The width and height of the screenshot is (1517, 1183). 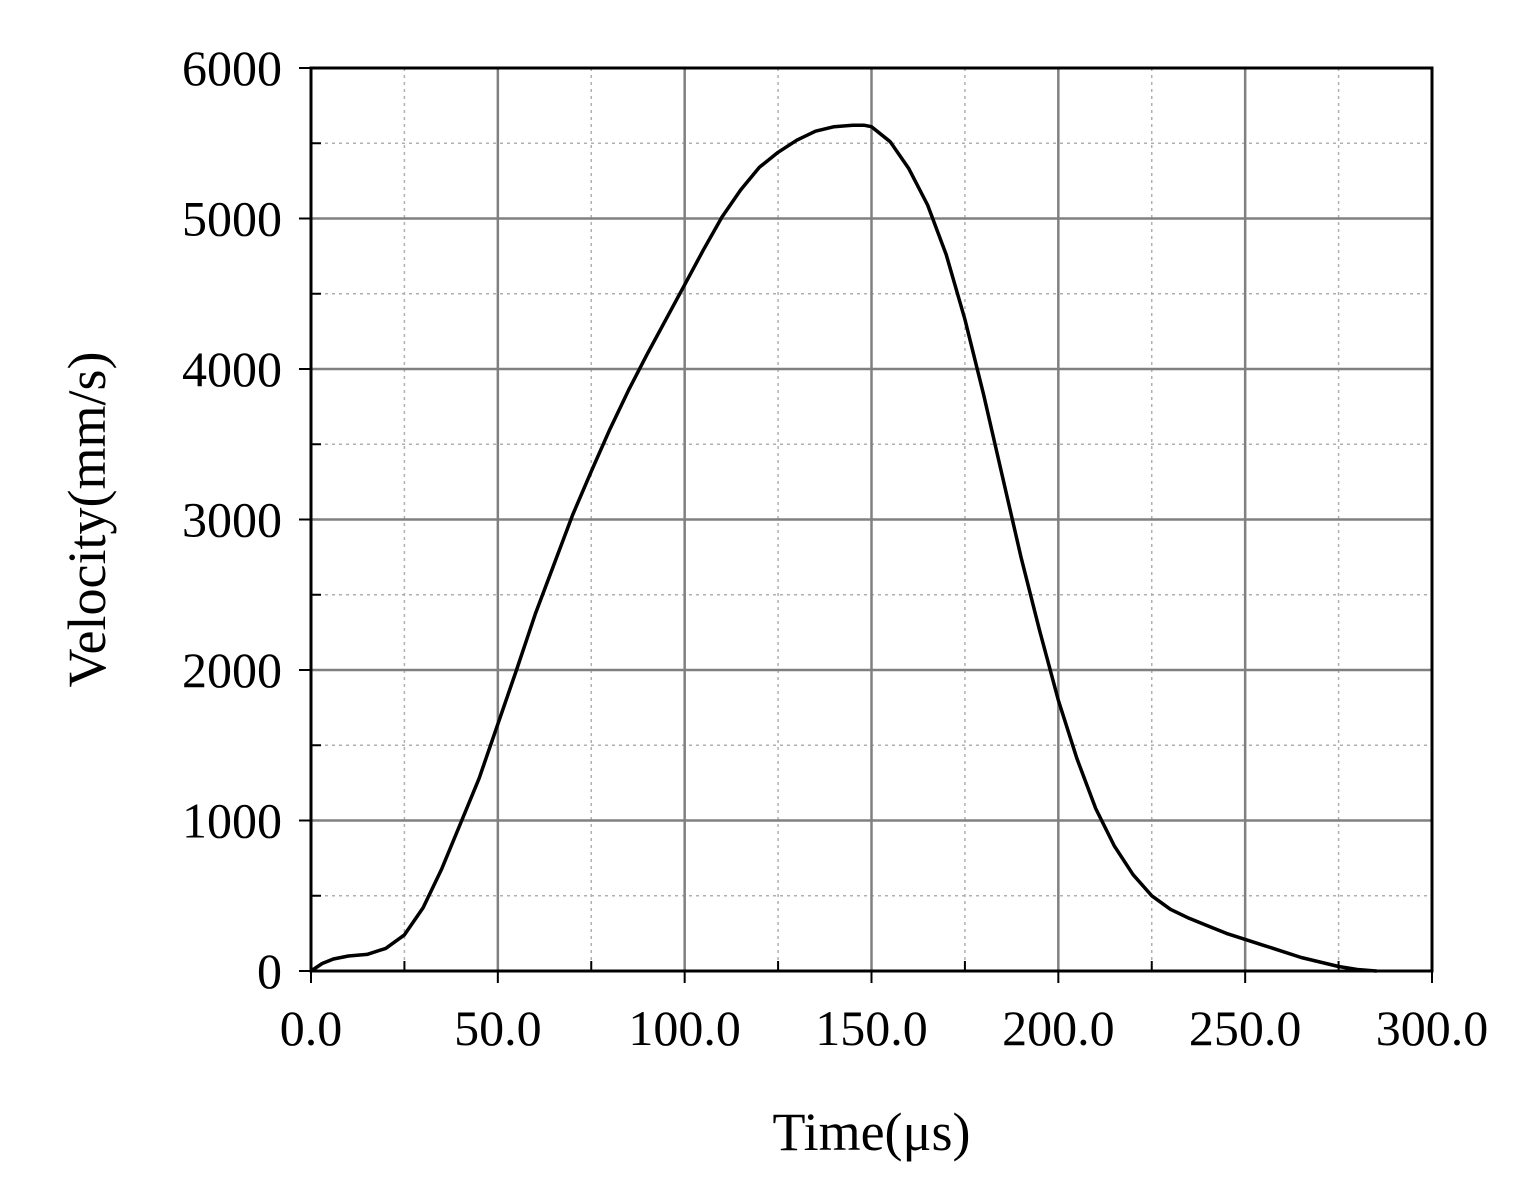 I want to click on y-tick-label: 0, so click(x=269, y=971).